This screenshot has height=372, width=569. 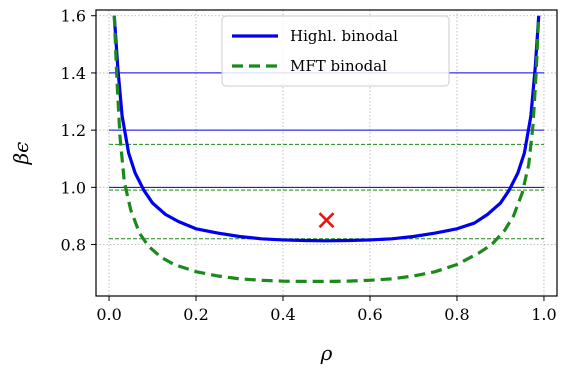 What do you see at coordinates (543, 314) in the screenshot?
I see `x-tick-label: 1.0` at bounding box center [543, 314].